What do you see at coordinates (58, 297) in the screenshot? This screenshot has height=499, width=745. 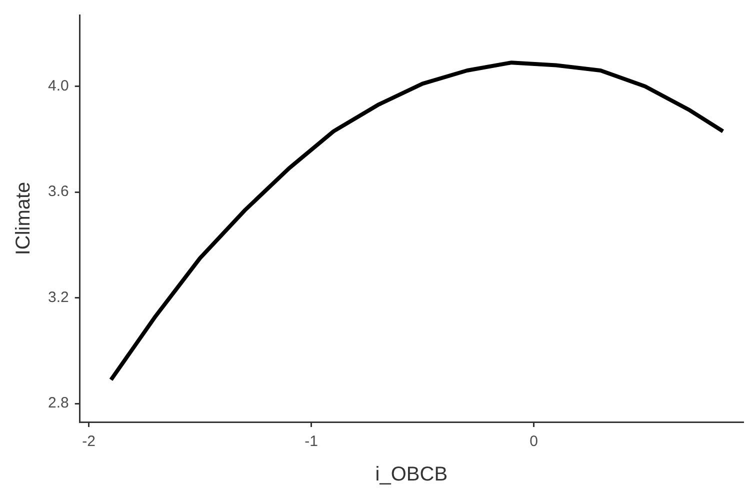 I see `y-tick-label: 3.2` at bounding box center [58, 297].